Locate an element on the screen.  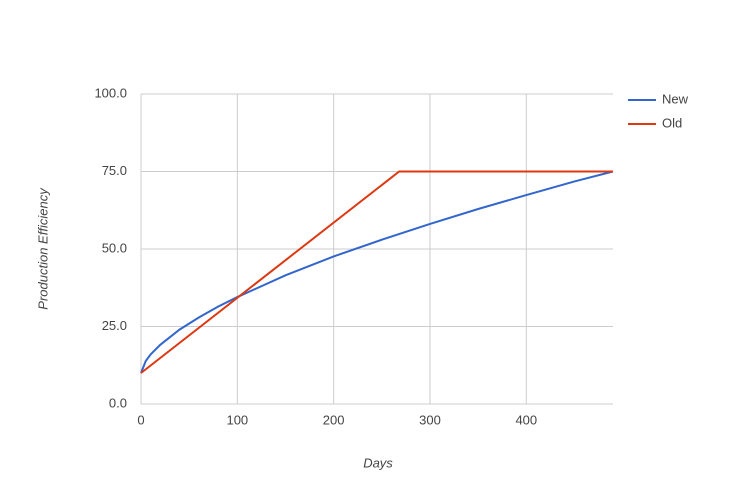
y-tick-label: 25.0 is located at coordinates (114, 325).